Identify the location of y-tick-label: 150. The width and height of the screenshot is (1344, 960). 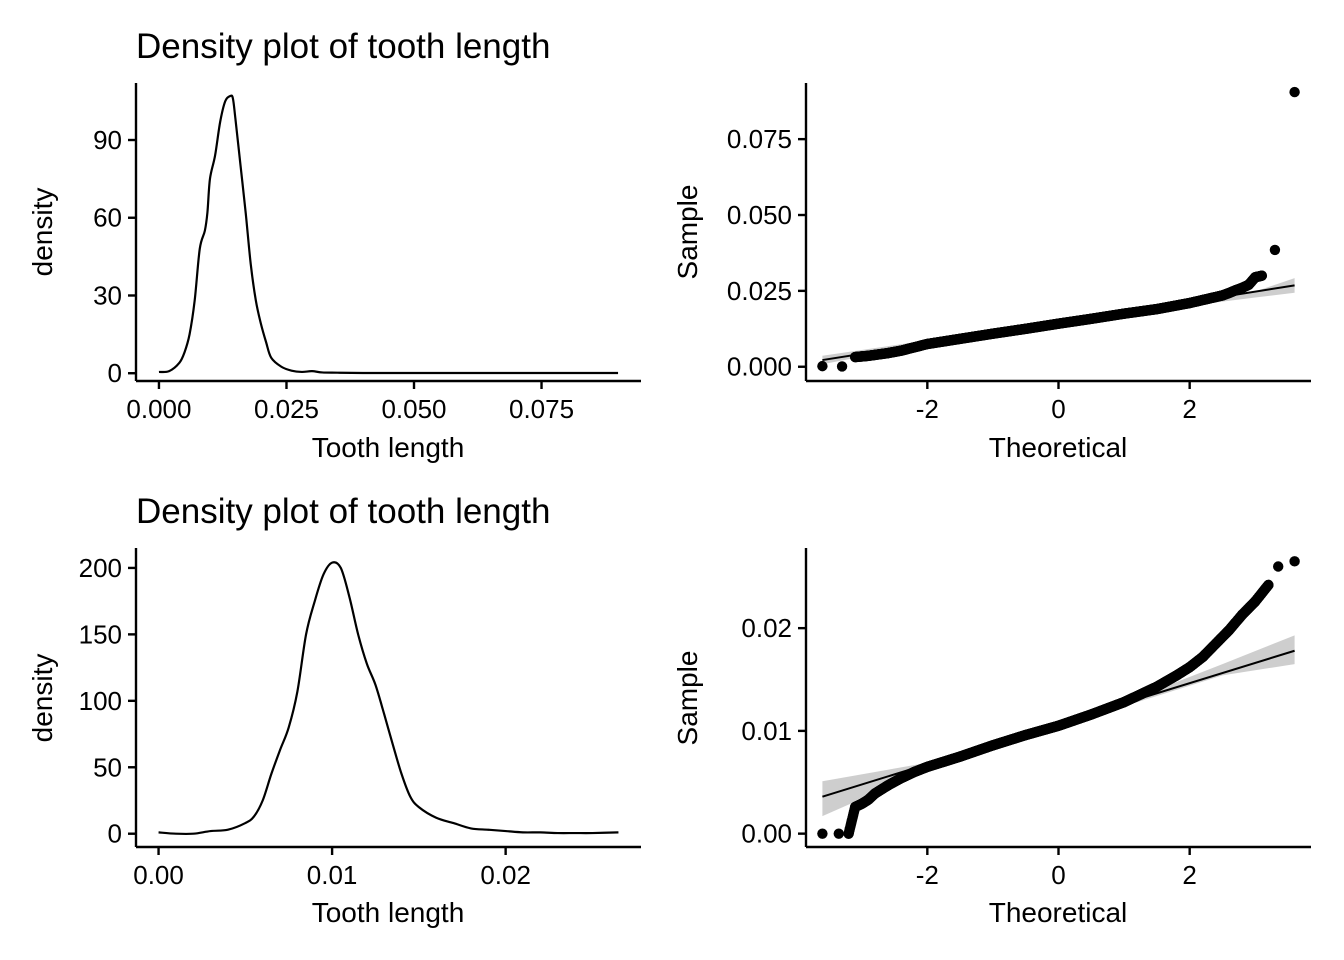
(100, 634).